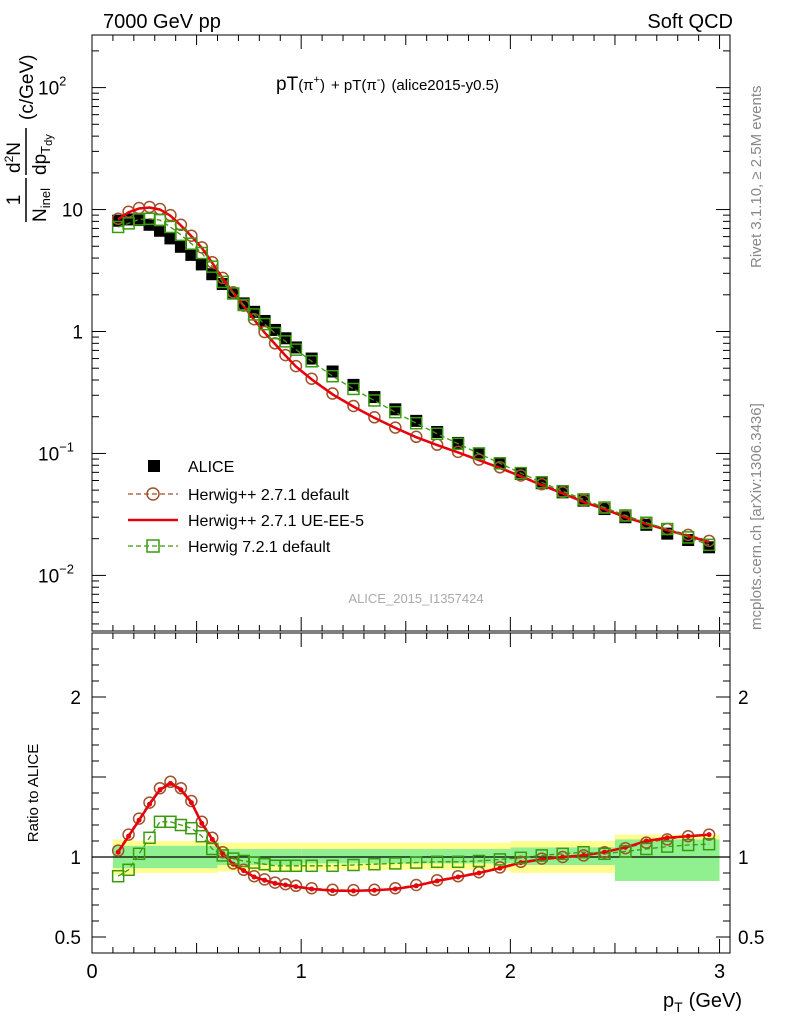  Describe the element at coordinates (743, 698) in the screenshot. I see `ratio-ytick-label-right: 2` at that location.